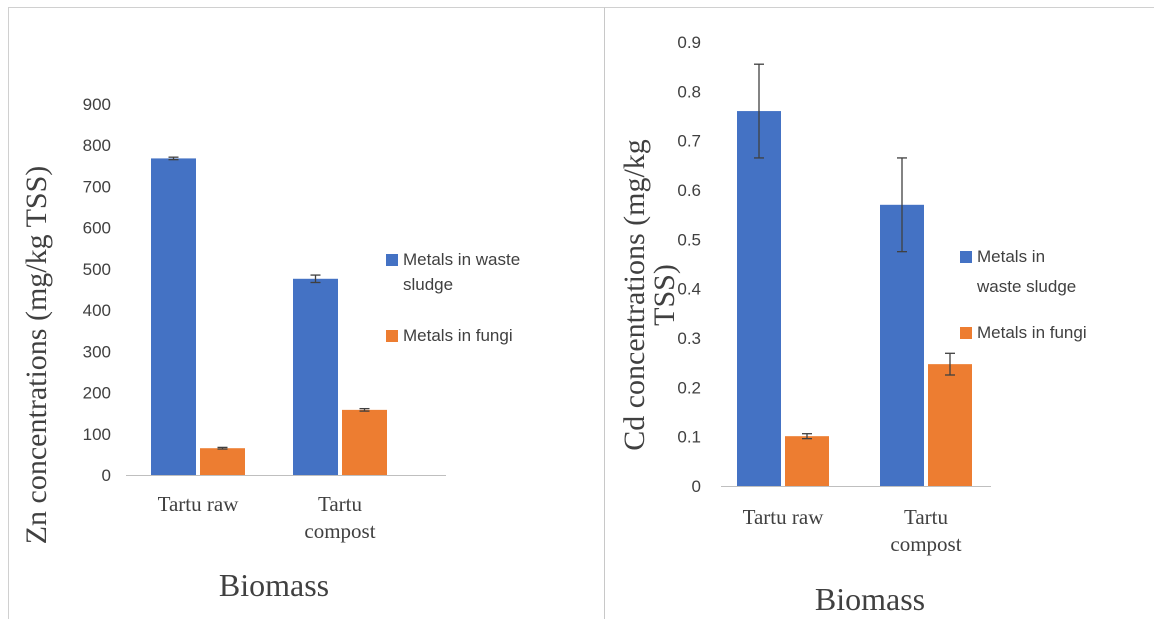  Describe the element at coordinates (689, 338) in the screenshot. I see `cd-ytick-label: 0.3` at that location.